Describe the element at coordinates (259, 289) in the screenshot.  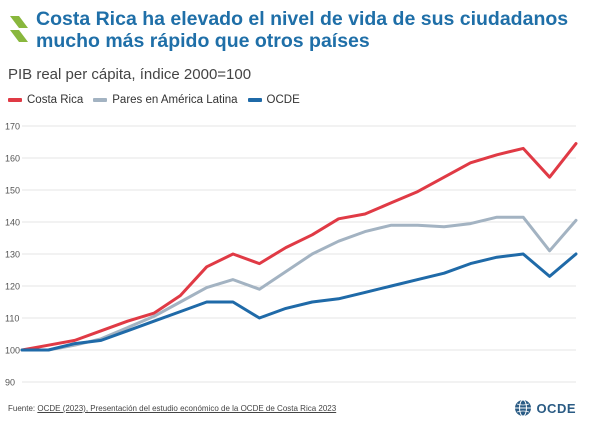
I see `data-point-s1-2009` at that location.